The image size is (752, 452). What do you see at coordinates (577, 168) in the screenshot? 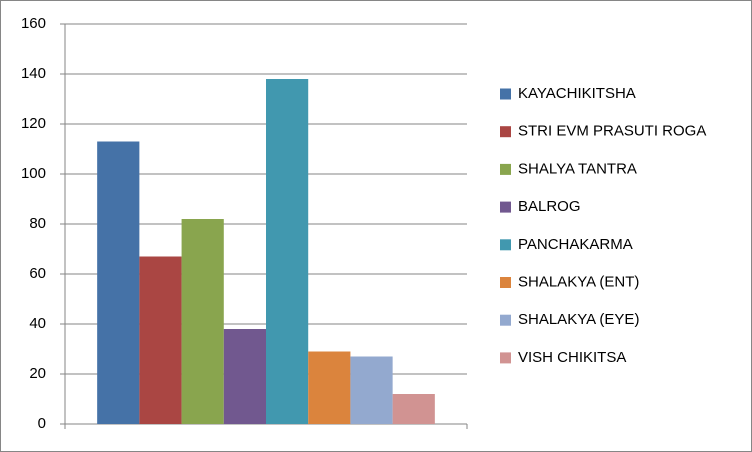
I see `legend-label: SHALYA TANTRA` at bounding box center [577, 168].